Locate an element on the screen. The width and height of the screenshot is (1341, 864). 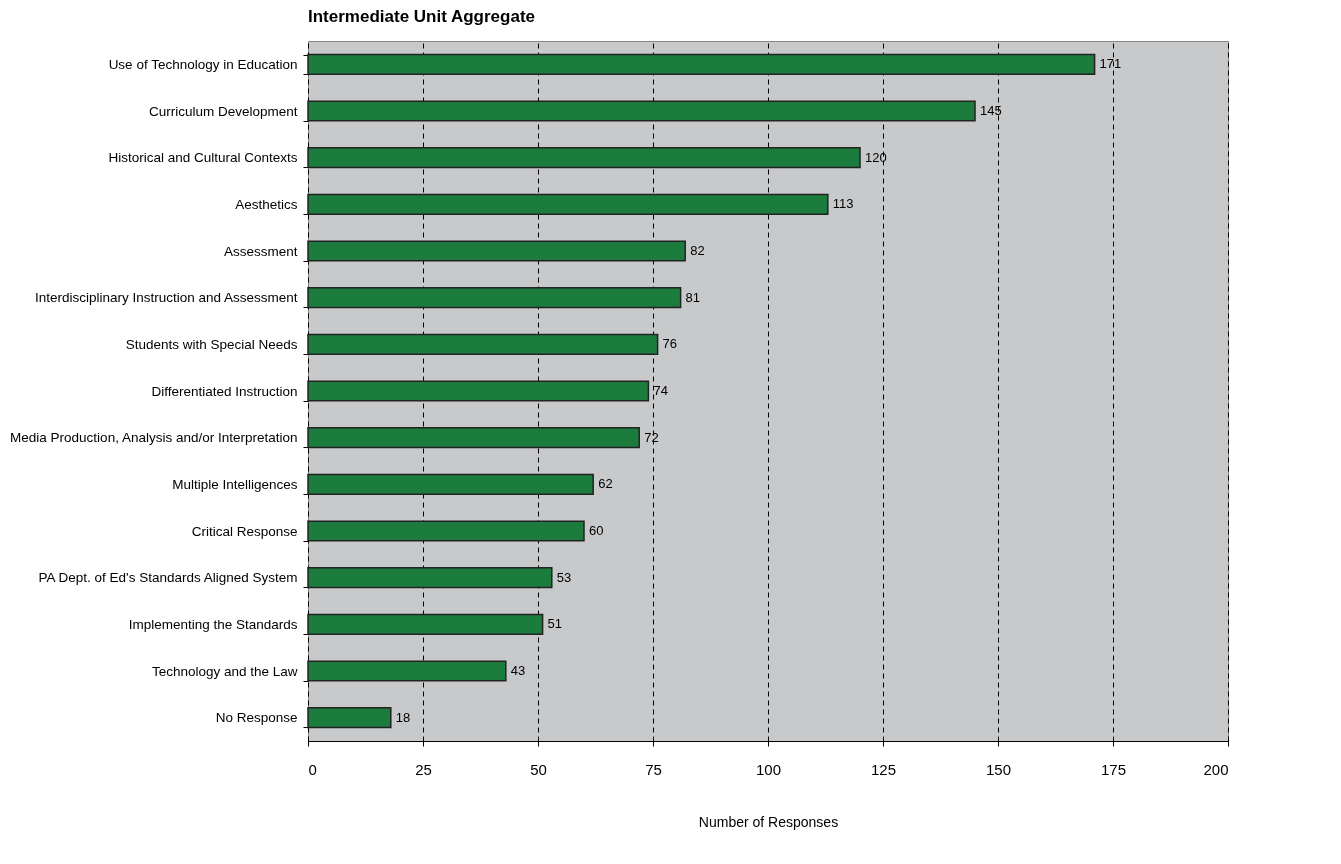
data-label: 74 is located at coordinates (660, 390).